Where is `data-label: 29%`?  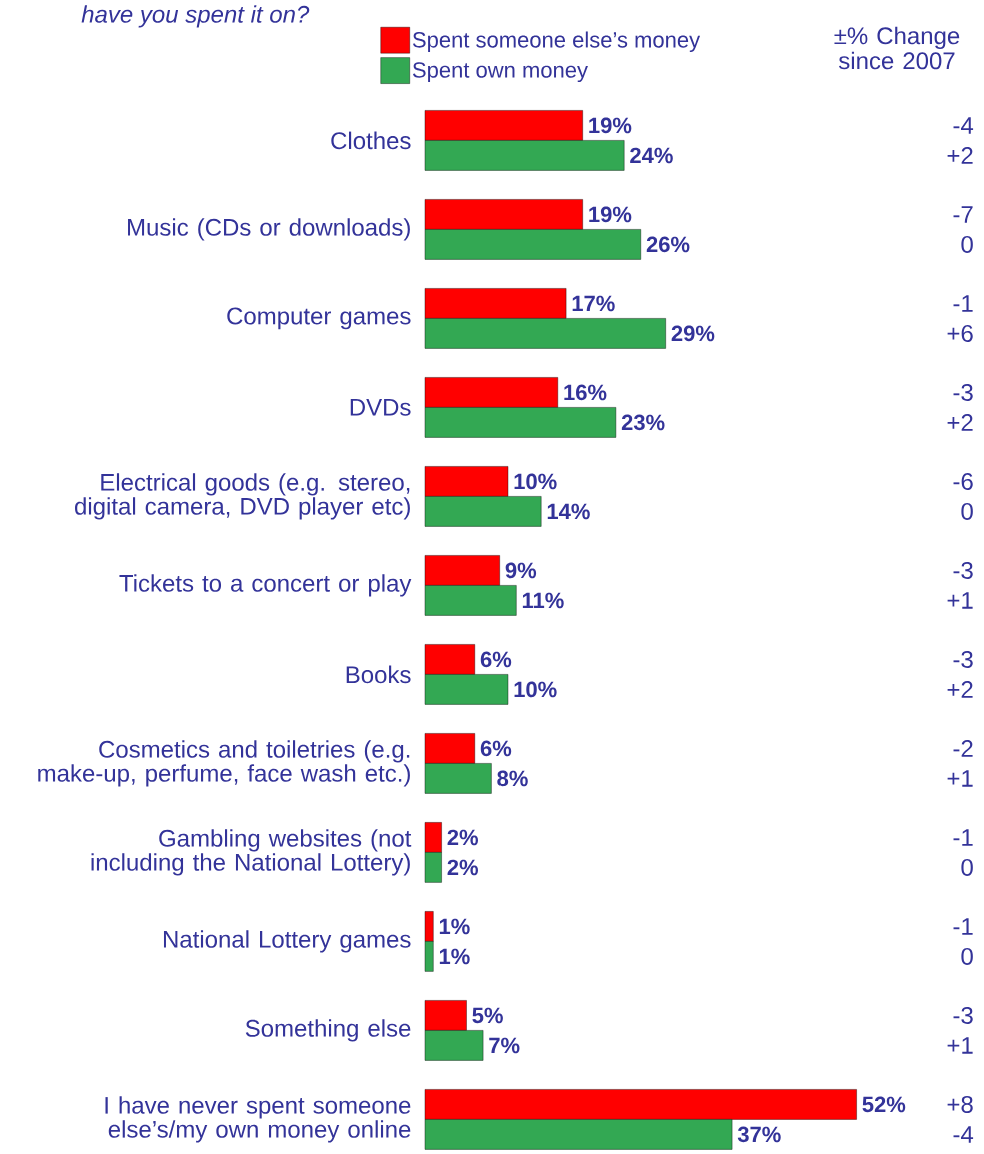 data-label: 29% is located at coordinates (693, 333).